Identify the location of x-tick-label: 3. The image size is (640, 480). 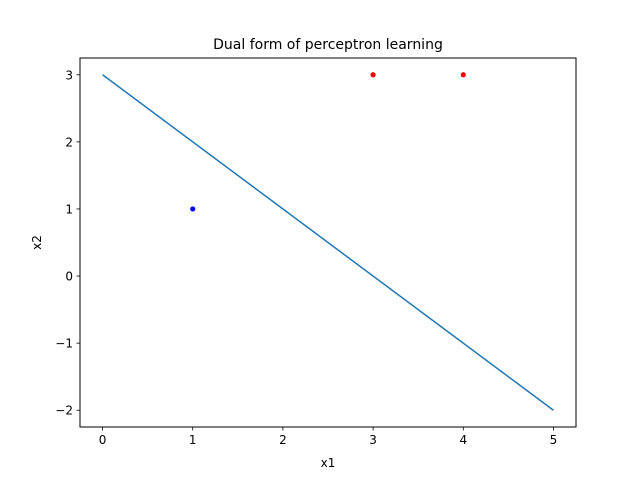
(373, 440).